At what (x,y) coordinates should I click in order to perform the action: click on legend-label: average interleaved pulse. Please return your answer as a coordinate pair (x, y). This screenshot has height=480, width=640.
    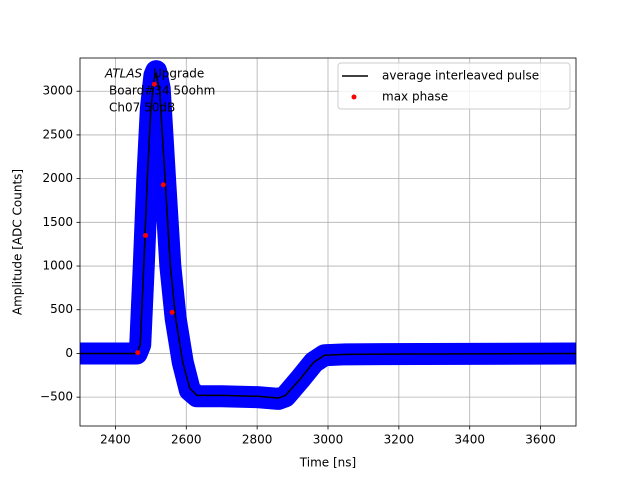
    Looking at the image, I should click on (460, 76).